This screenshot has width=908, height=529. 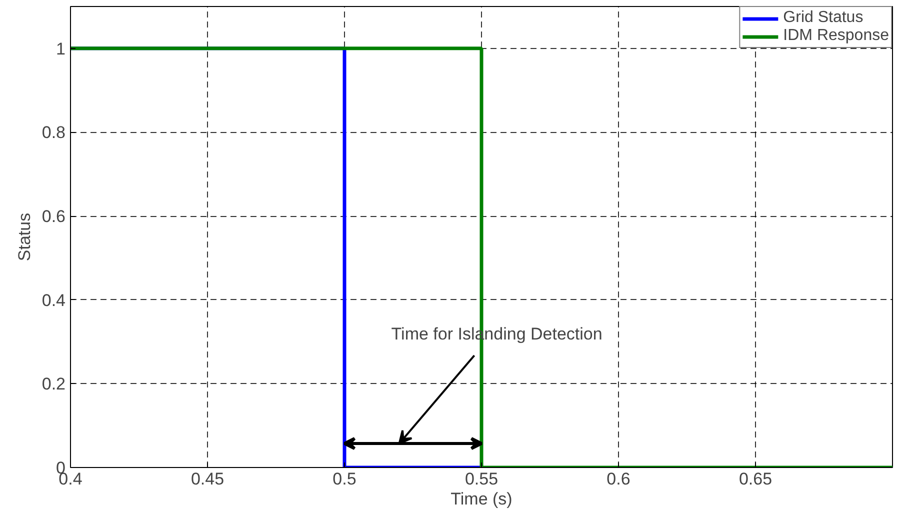 What do you see at coordinates (618, 479) in the screenshot?
I see `x-tick-label: 0.6` at bounding box center [618, 479].